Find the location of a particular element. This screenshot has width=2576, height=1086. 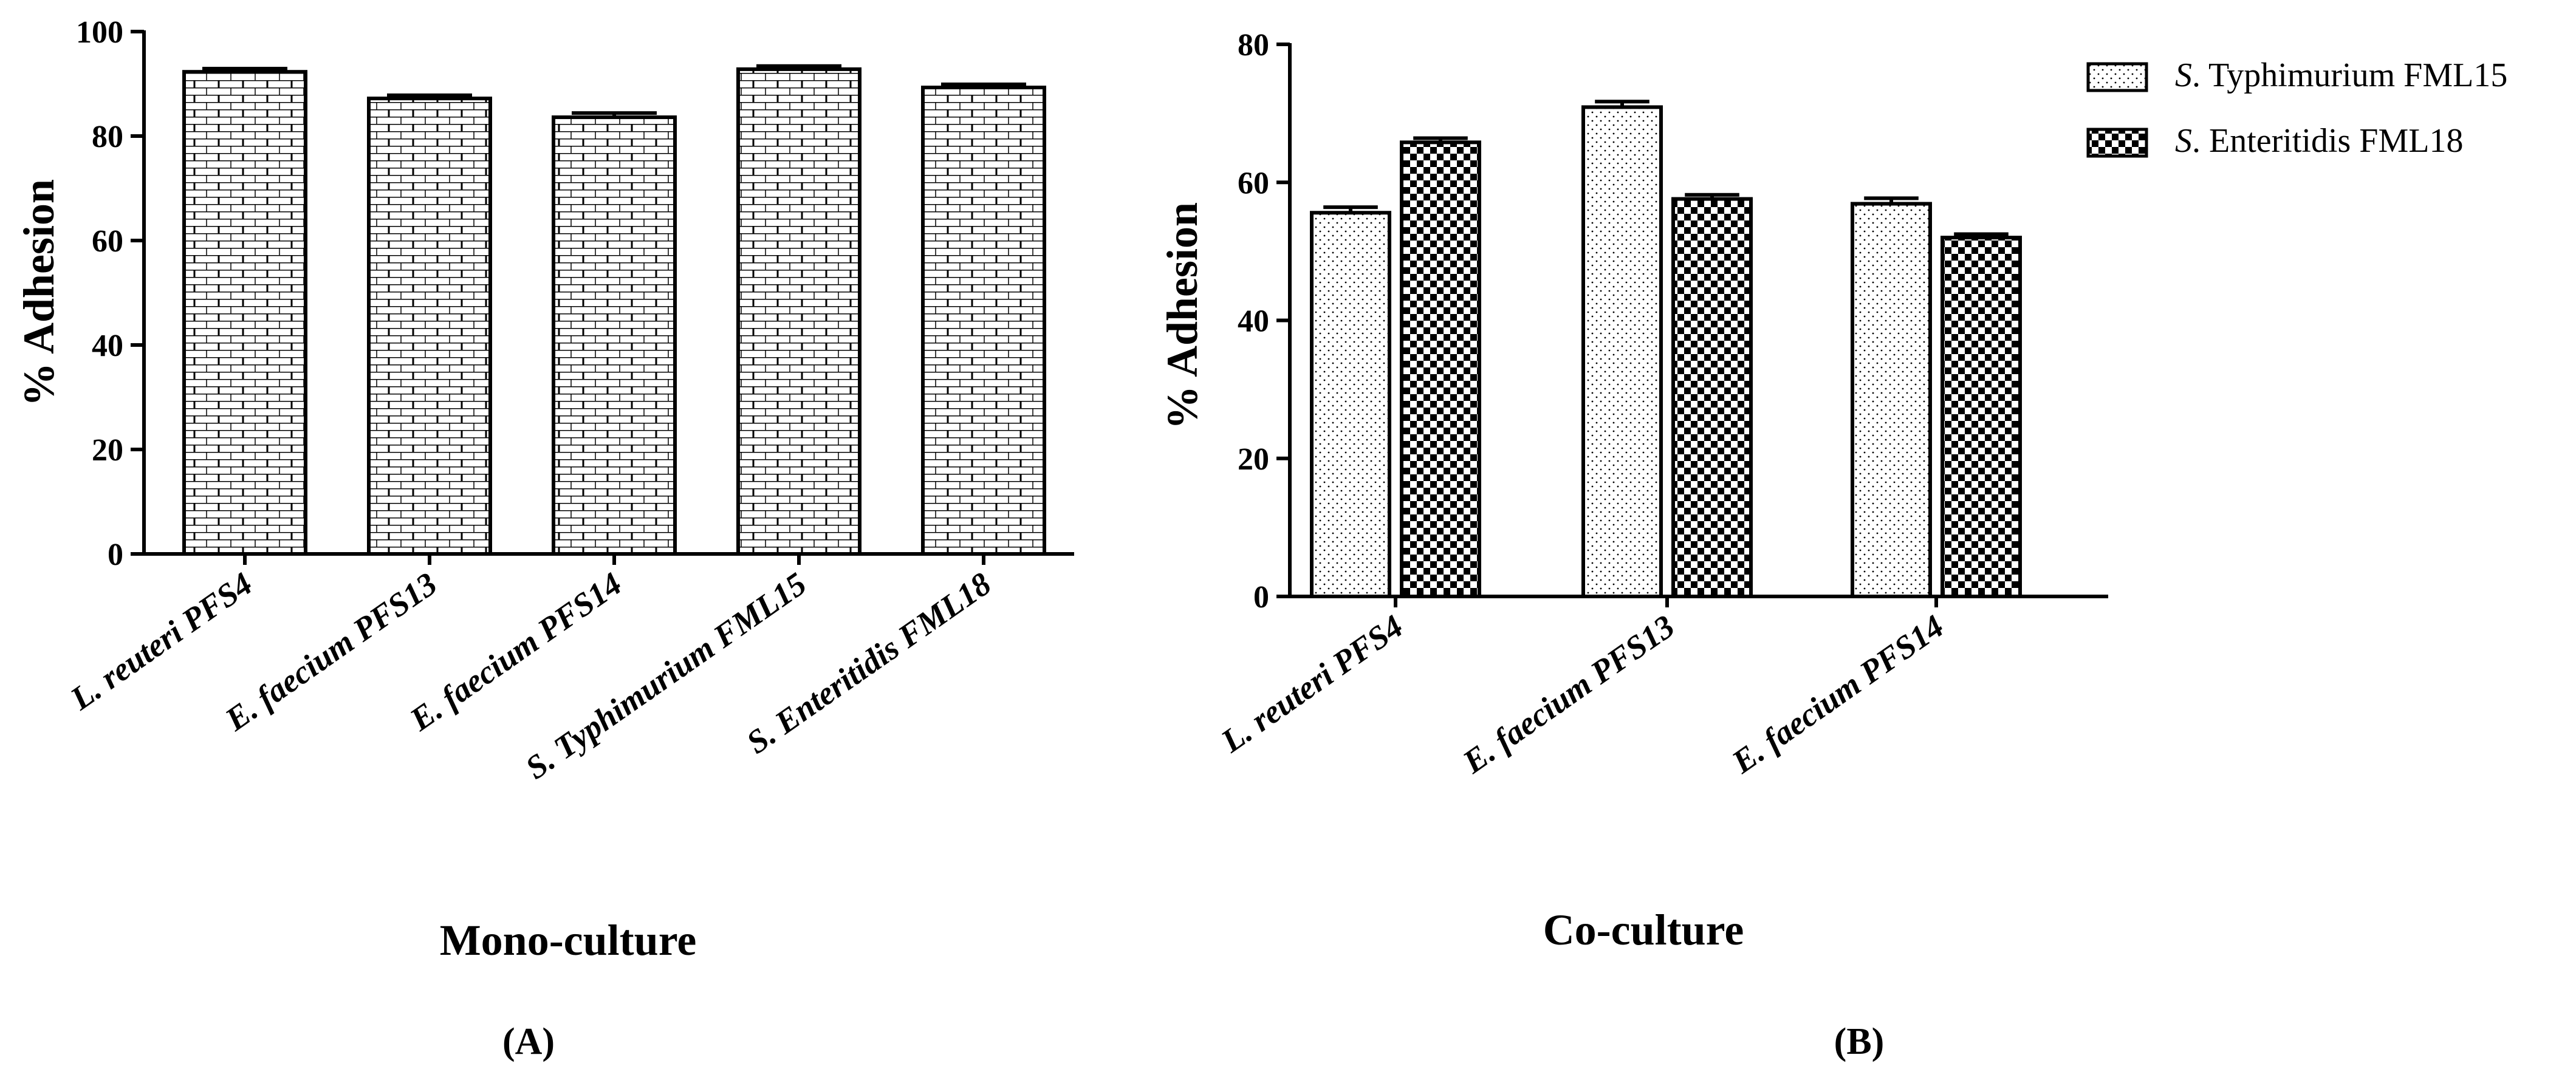

panel-a-ylabel: % Adhesion is located at coordinates (39, 292).